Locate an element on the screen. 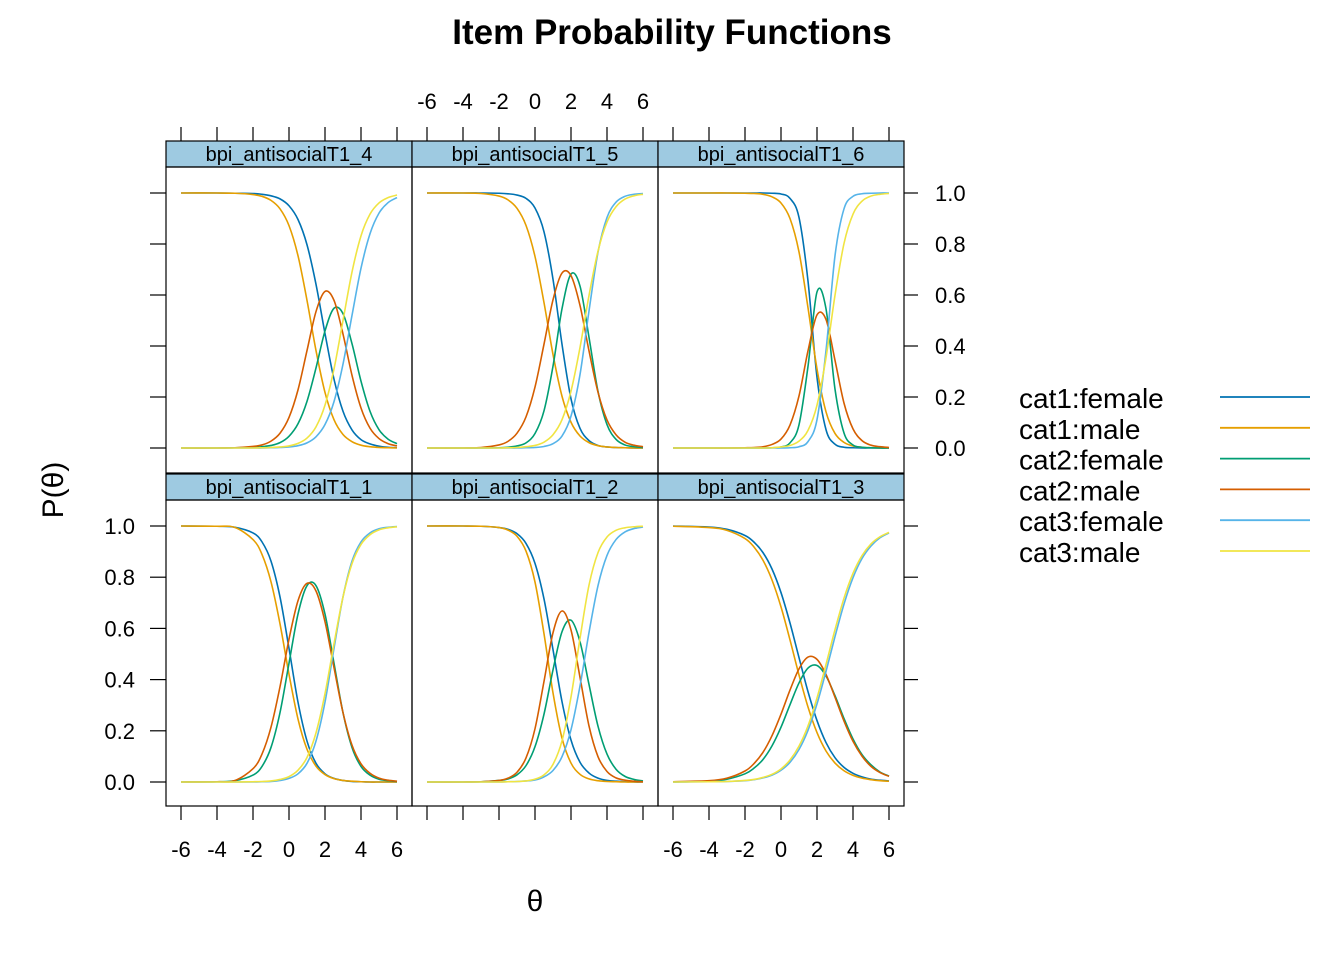 The width and height of the screenshot is (1344, 960). panel: bpi_antisocialT1_1 is located at coordinates (289, 640).